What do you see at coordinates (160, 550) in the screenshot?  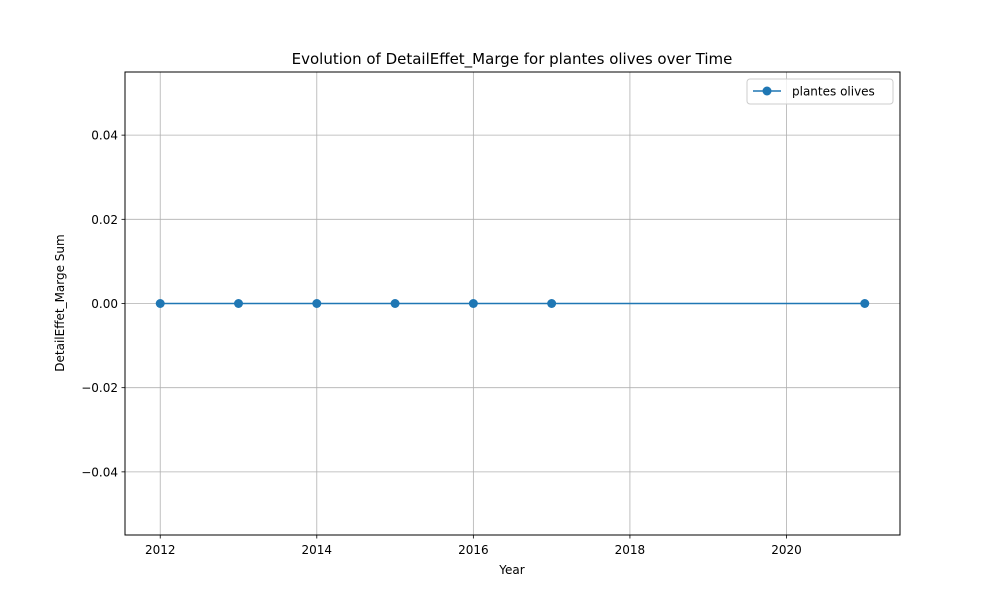 I see `x-tick-label: 2012` at bounding box center [160, 550].